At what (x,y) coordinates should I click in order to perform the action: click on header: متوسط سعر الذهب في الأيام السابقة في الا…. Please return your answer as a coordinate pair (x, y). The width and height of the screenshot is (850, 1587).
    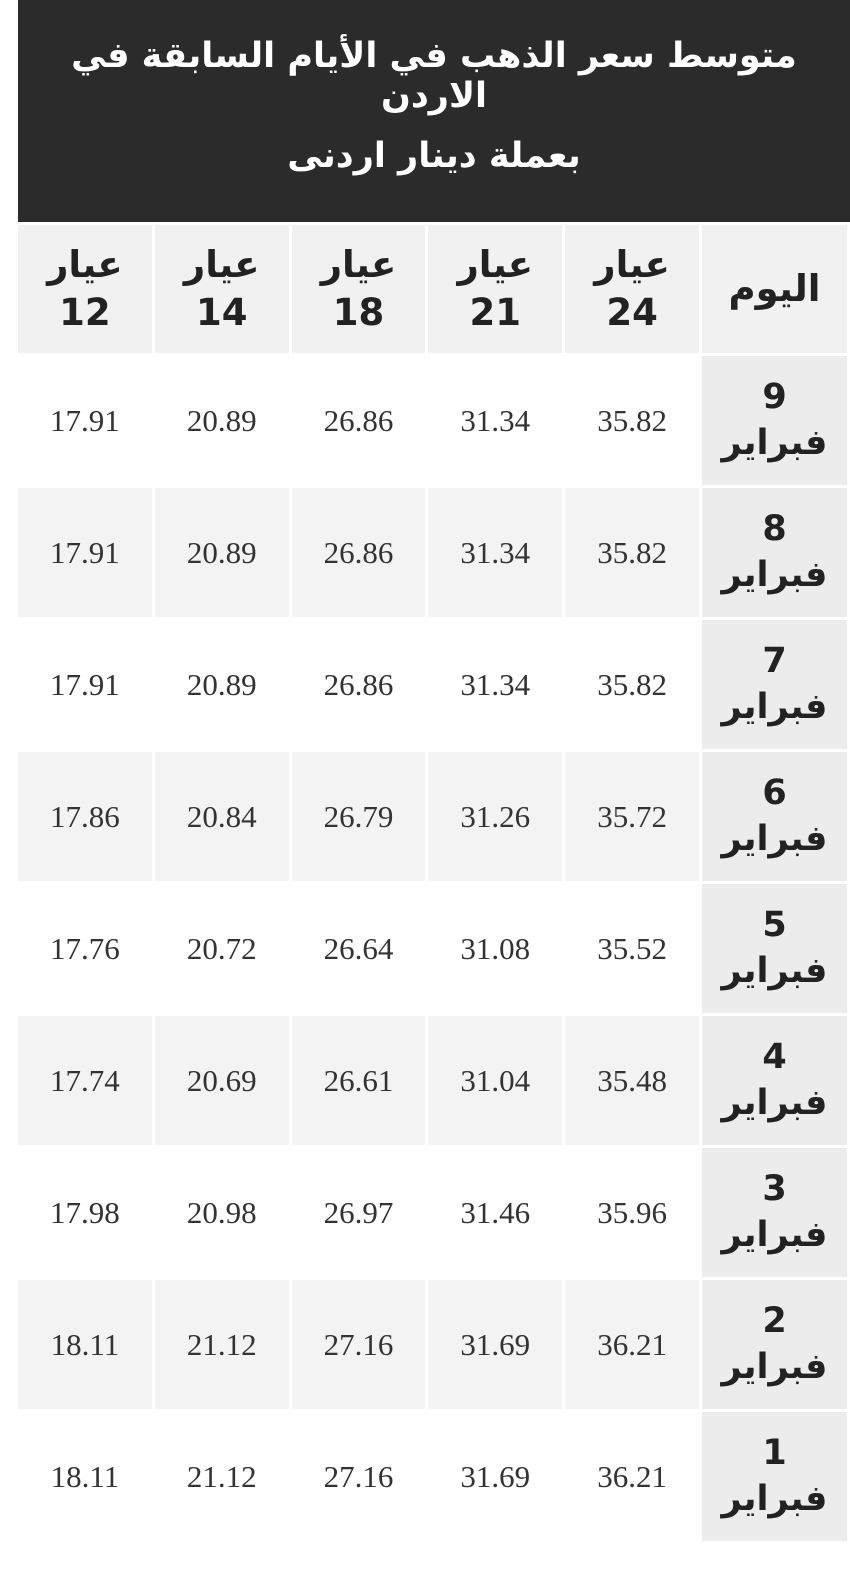
    Looking at the image, I should click on (434, 111).